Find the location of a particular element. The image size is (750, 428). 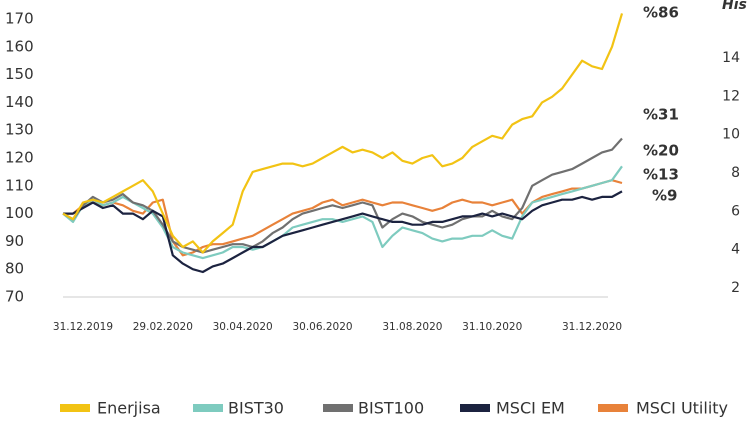

end-label: %13 is located at coordinates (661, 175).